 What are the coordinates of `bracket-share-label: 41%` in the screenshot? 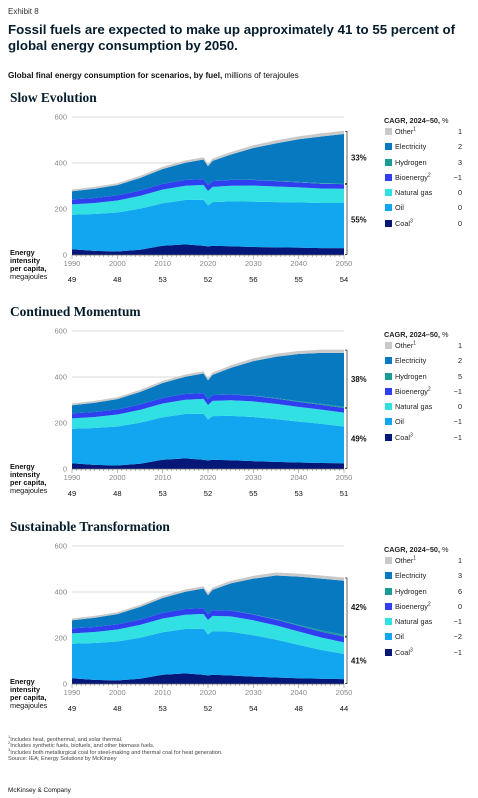 It's located at (359, 660).